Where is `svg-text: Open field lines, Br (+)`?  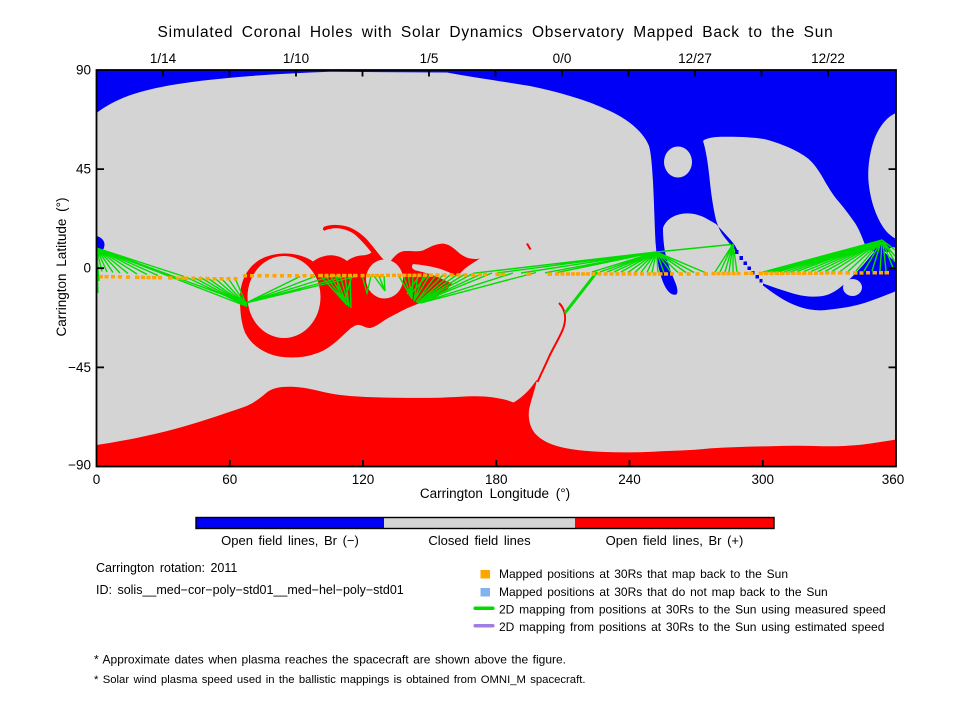
svg-text: Open field lines, Br (+) is located at coordinates (675, 540).